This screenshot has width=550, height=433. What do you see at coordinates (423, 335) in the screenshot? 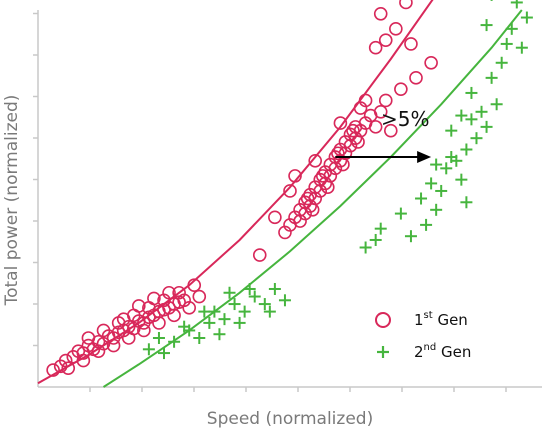
I see `legend: 1st Gen 2nd Gen` at bounding box center [423, 335].